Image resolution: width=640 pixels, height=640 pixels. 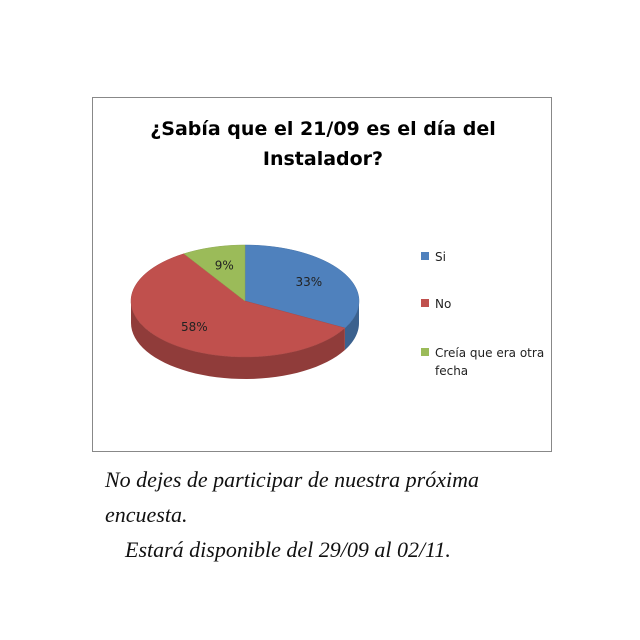 I want to click on legend-label: Creía que era otra fecha, so click(x=490, y=362).